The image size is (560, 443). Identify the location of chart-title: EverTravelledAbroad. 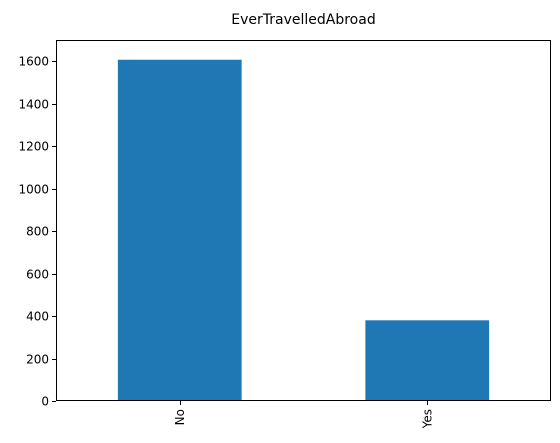
(303, 20).